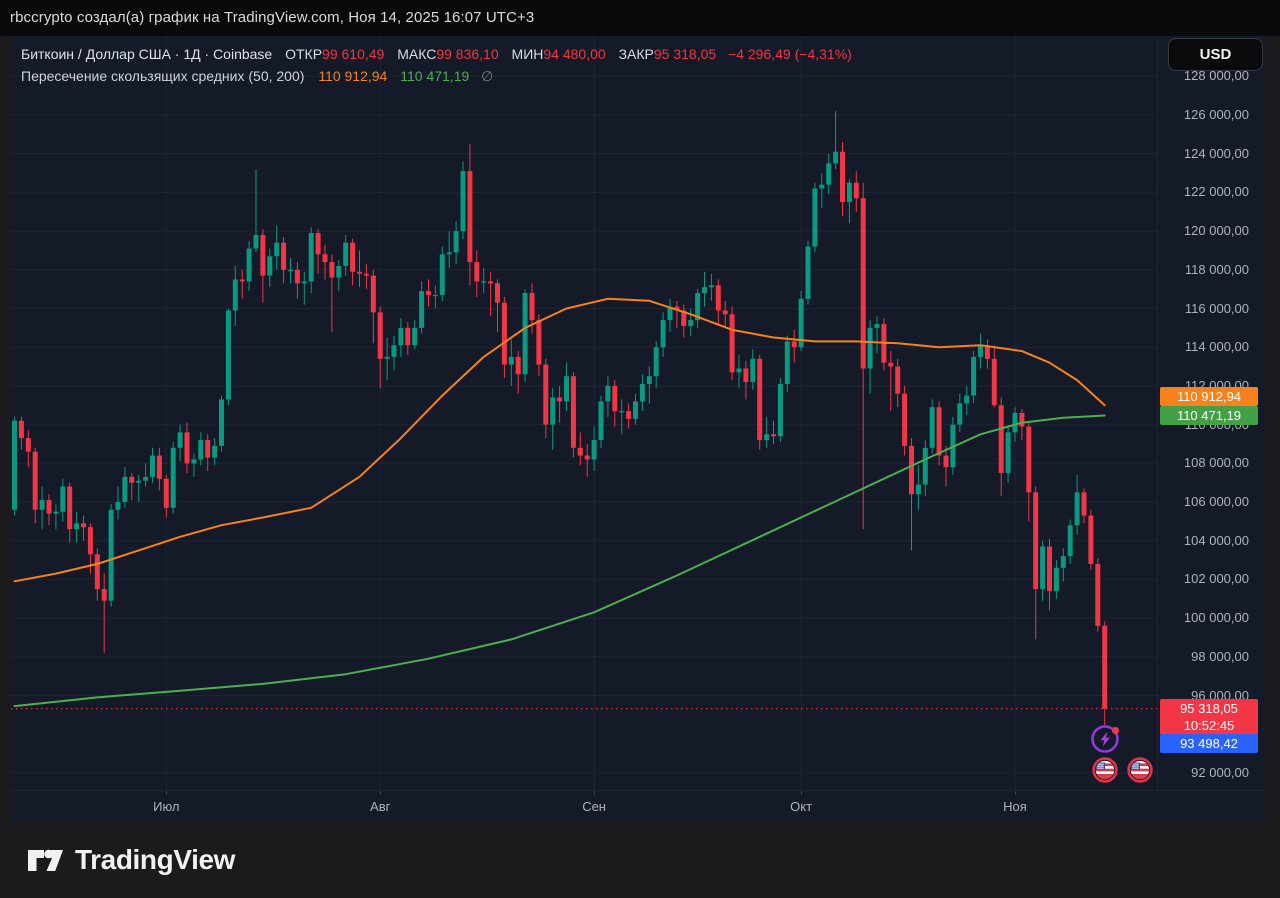 The height and width of the screenshot is (898, 1280). What do you see at coordinates (155, 859) in the screenshot?
I see `tradingview-logo-text: TradingView` at bounding box center [155, 859].